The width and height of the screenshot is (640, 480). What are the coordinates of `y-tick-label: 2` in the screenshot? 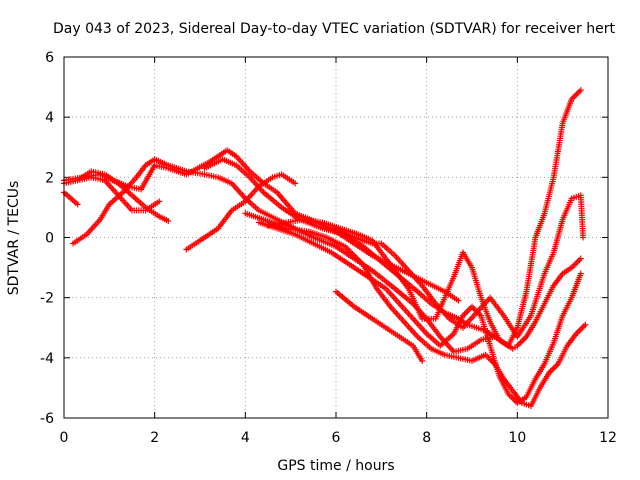 It's located at (49, 178).